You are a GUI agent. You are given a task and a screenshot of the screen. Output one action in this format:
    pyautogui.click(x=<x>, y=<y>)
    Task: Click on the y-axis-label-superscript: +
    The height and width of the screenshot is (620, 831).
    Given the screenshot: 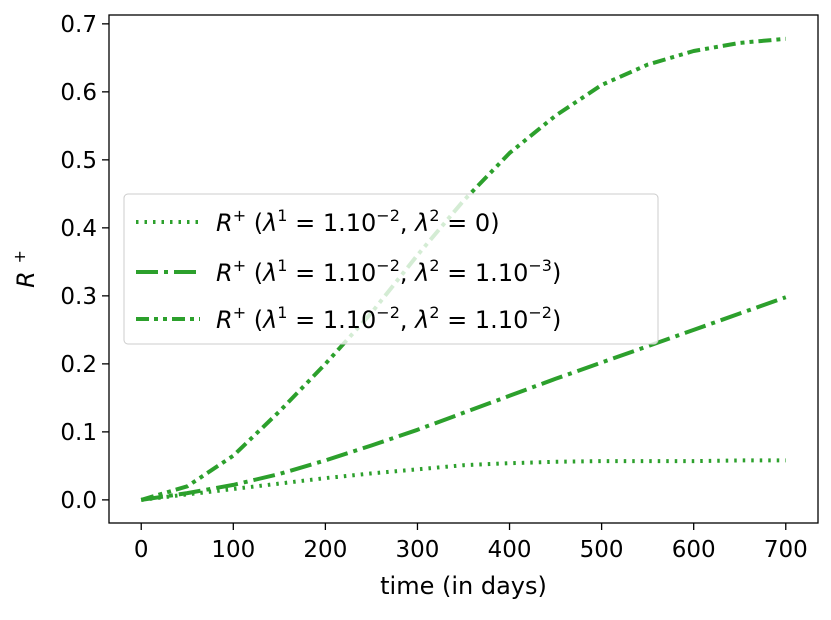 What is the action you would take?
    pyautogui.click(x=19, y=256)
    